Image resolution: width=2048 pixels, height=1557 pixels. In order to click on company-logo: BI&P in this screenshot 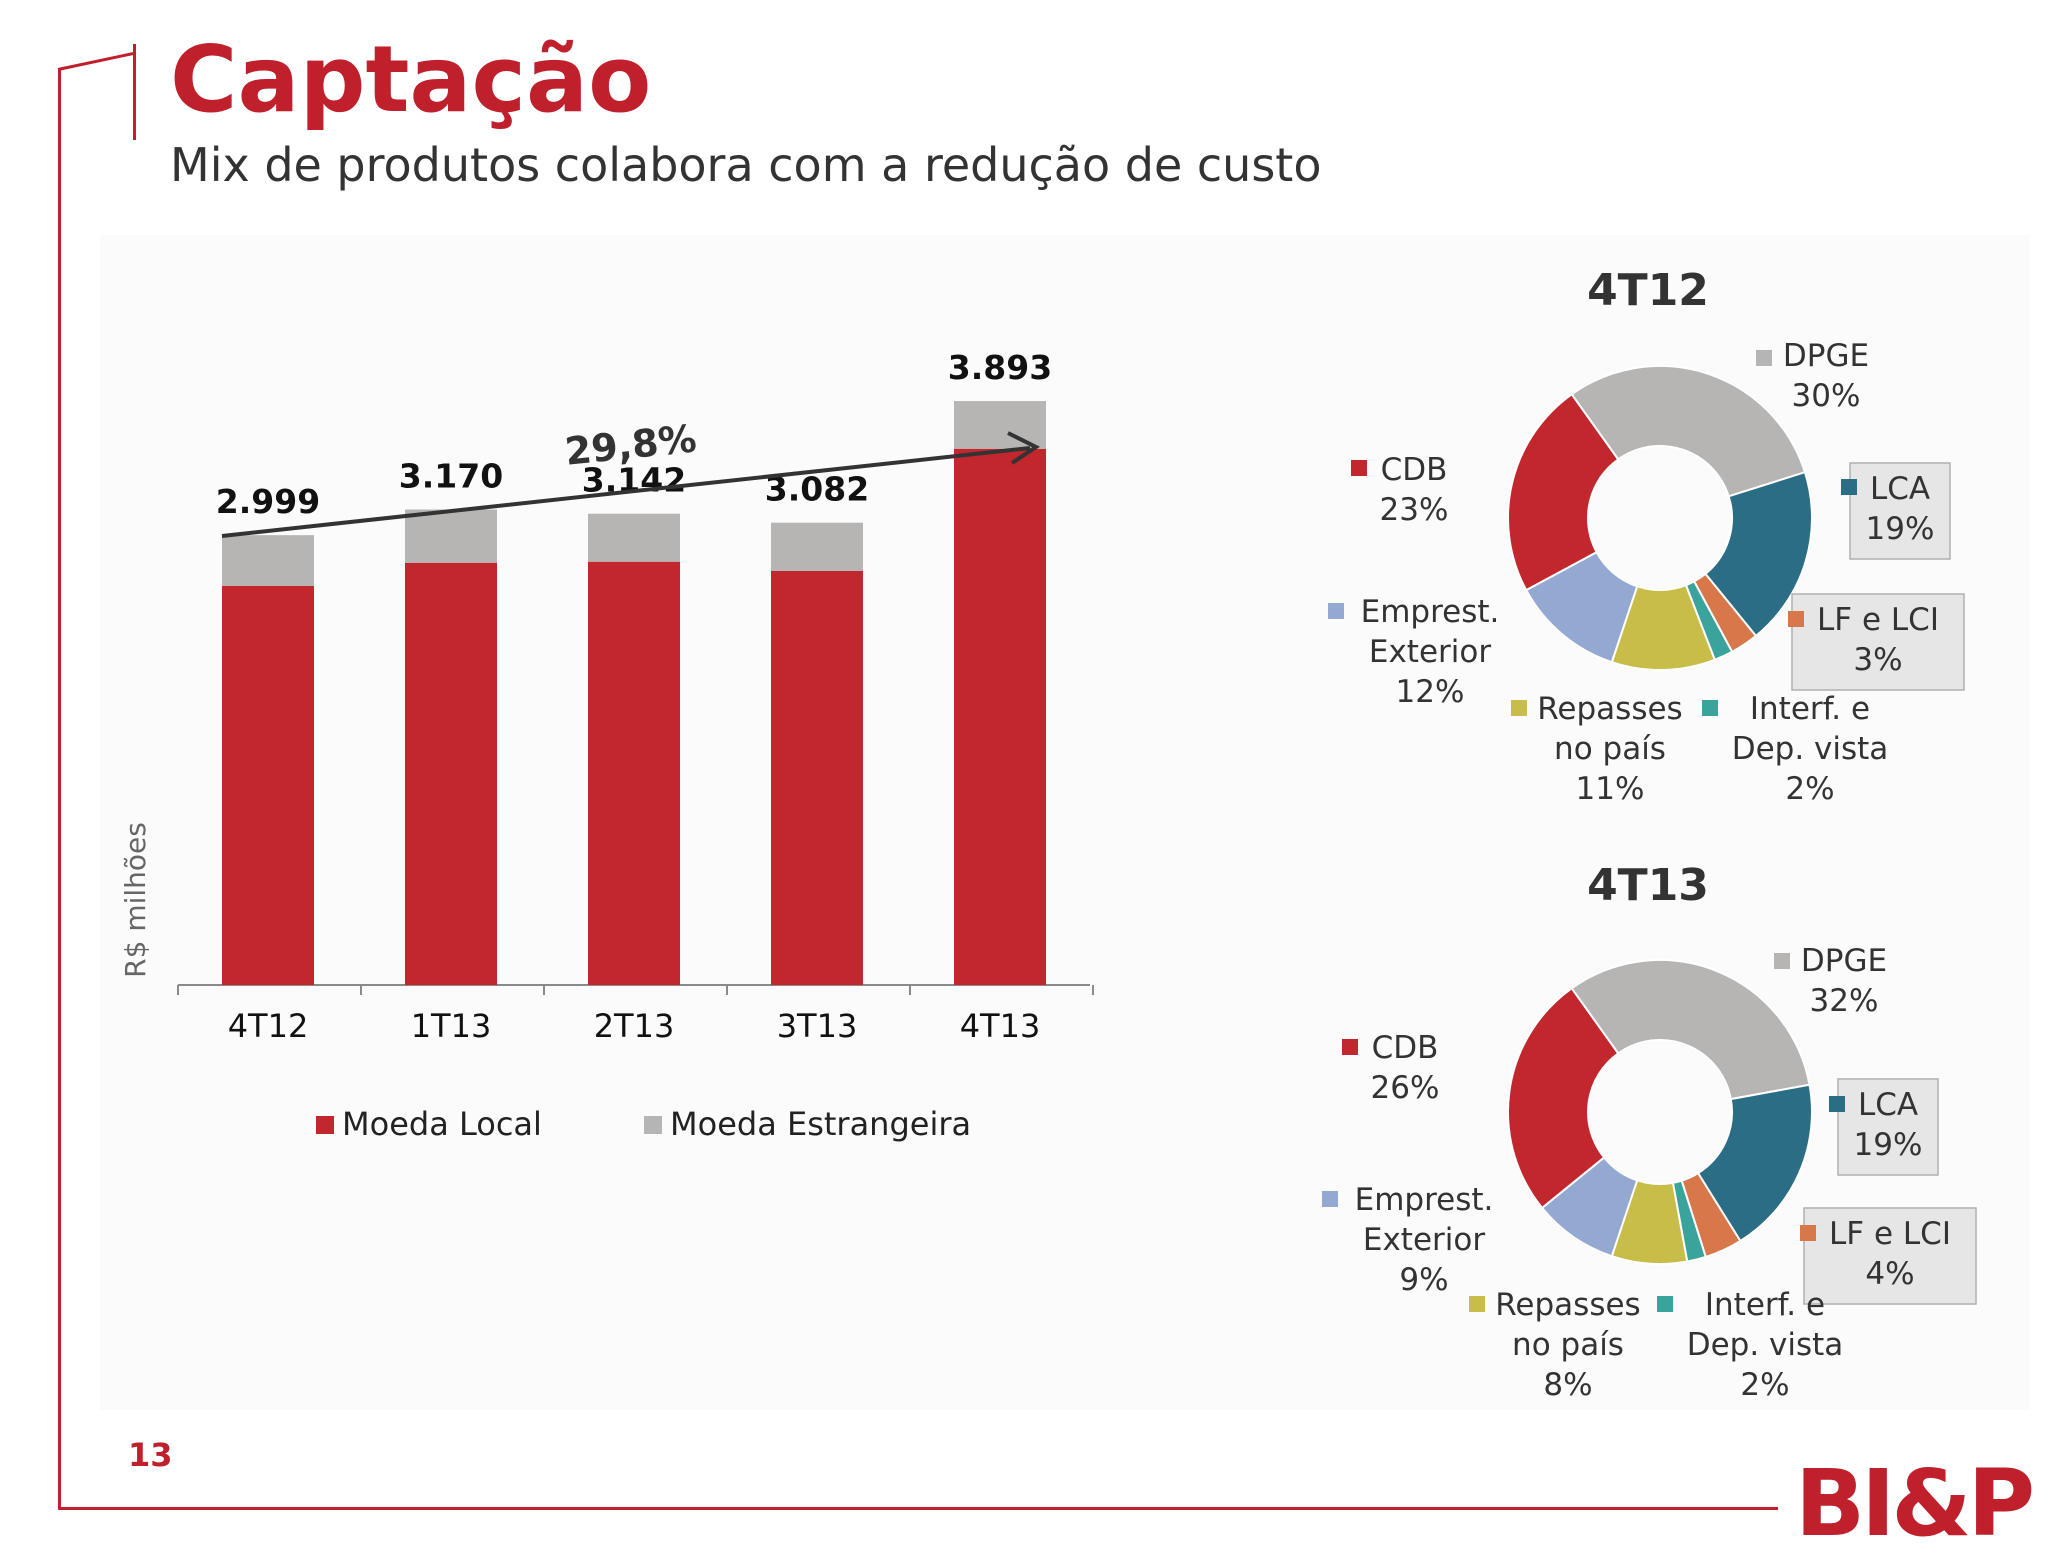, I will do `click(1915, 1503)`.